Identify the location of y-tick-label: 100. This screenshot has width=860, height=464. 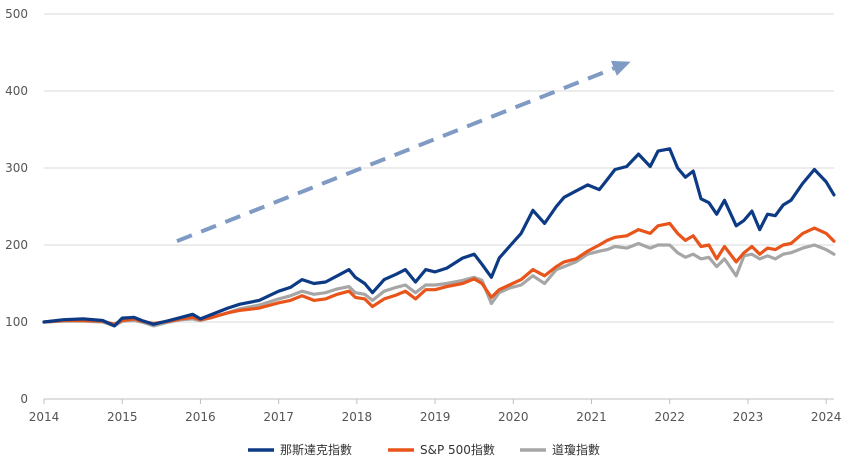
(16, 322).